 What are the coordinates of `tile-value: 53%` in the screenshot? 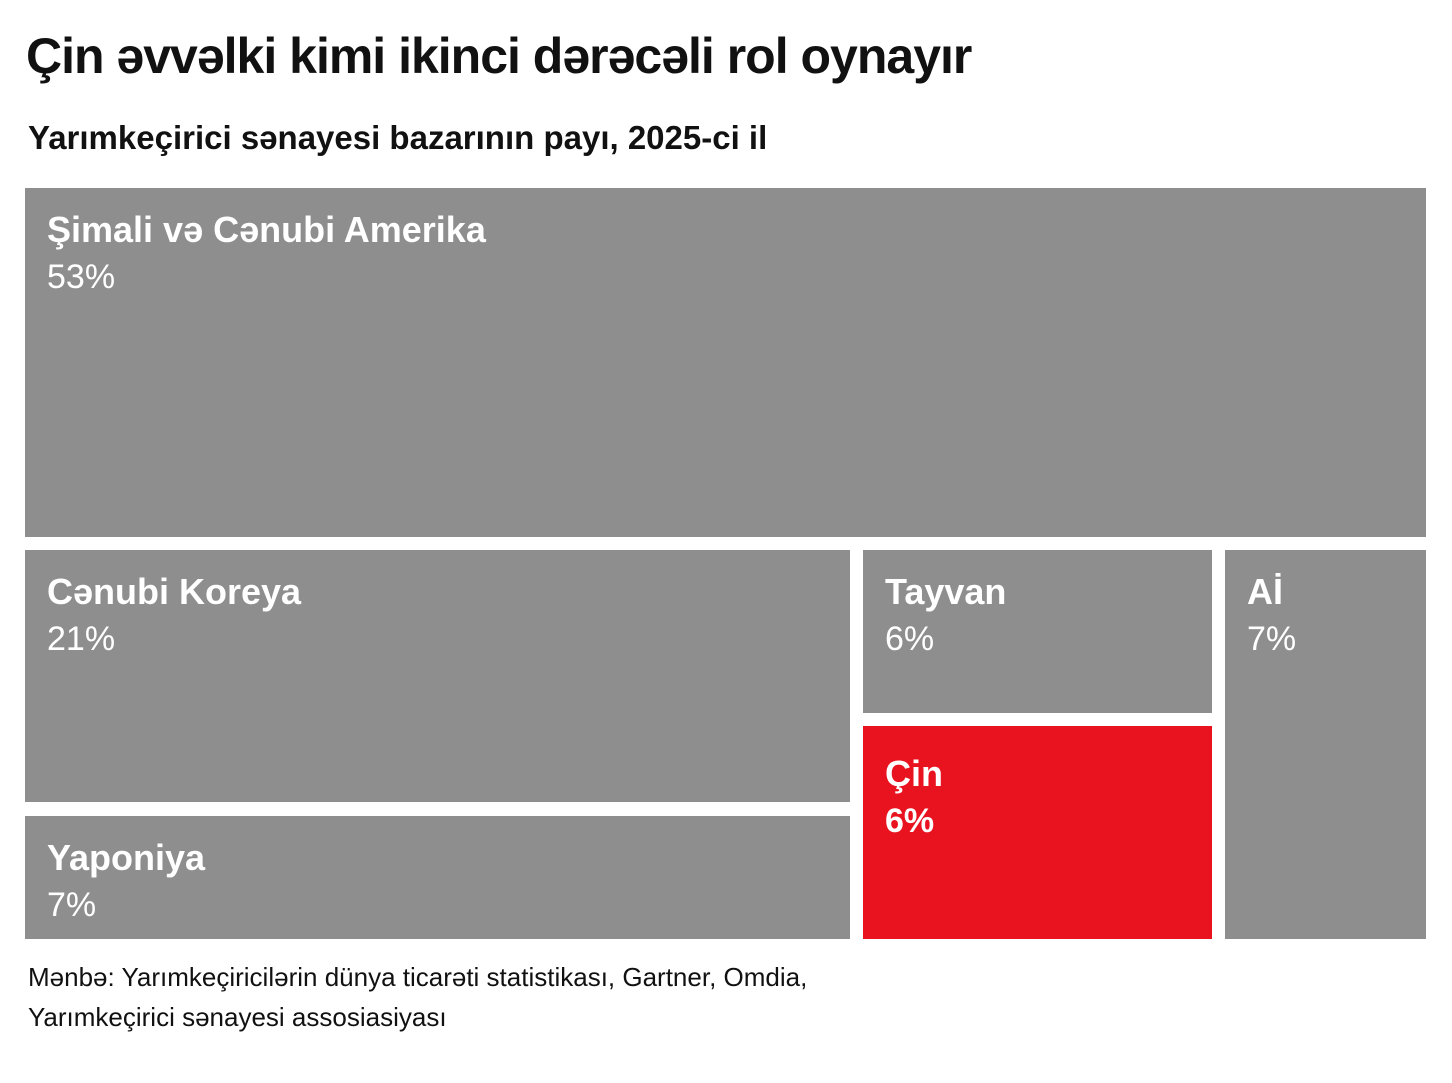 It's located at (81, 277).